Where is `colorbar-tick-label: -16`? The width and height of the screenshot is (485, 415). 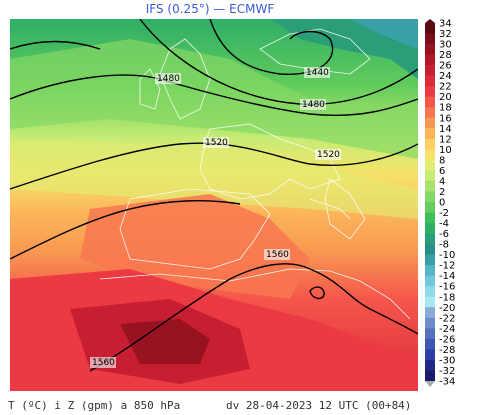 colorbar-tick-label: -16 is located at coordinates (447, 287).